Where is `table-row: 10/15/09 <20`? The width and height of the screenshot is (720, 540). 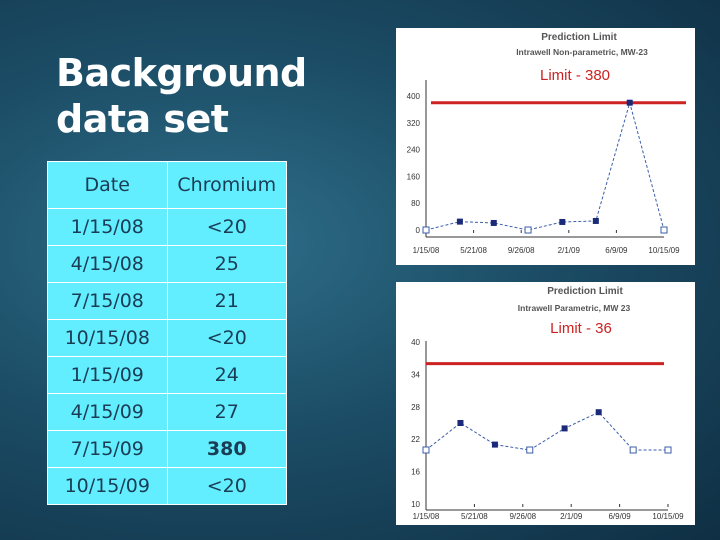
table-row: 10/15/09 <20 is located at coordinates (167, 486).